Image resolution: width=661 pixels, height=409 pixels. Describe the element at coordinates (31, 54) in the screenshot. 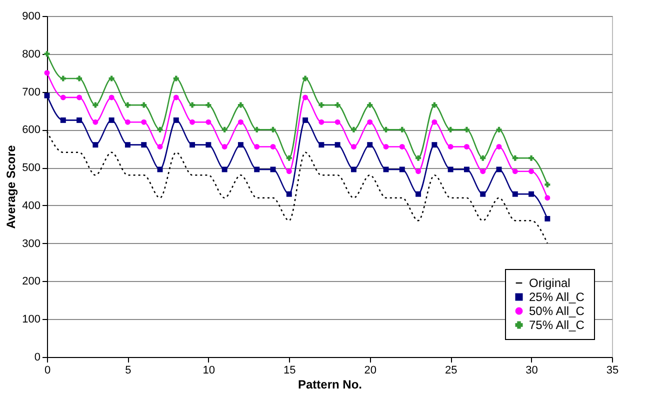

I see `y-tick-label: 800` at that location.